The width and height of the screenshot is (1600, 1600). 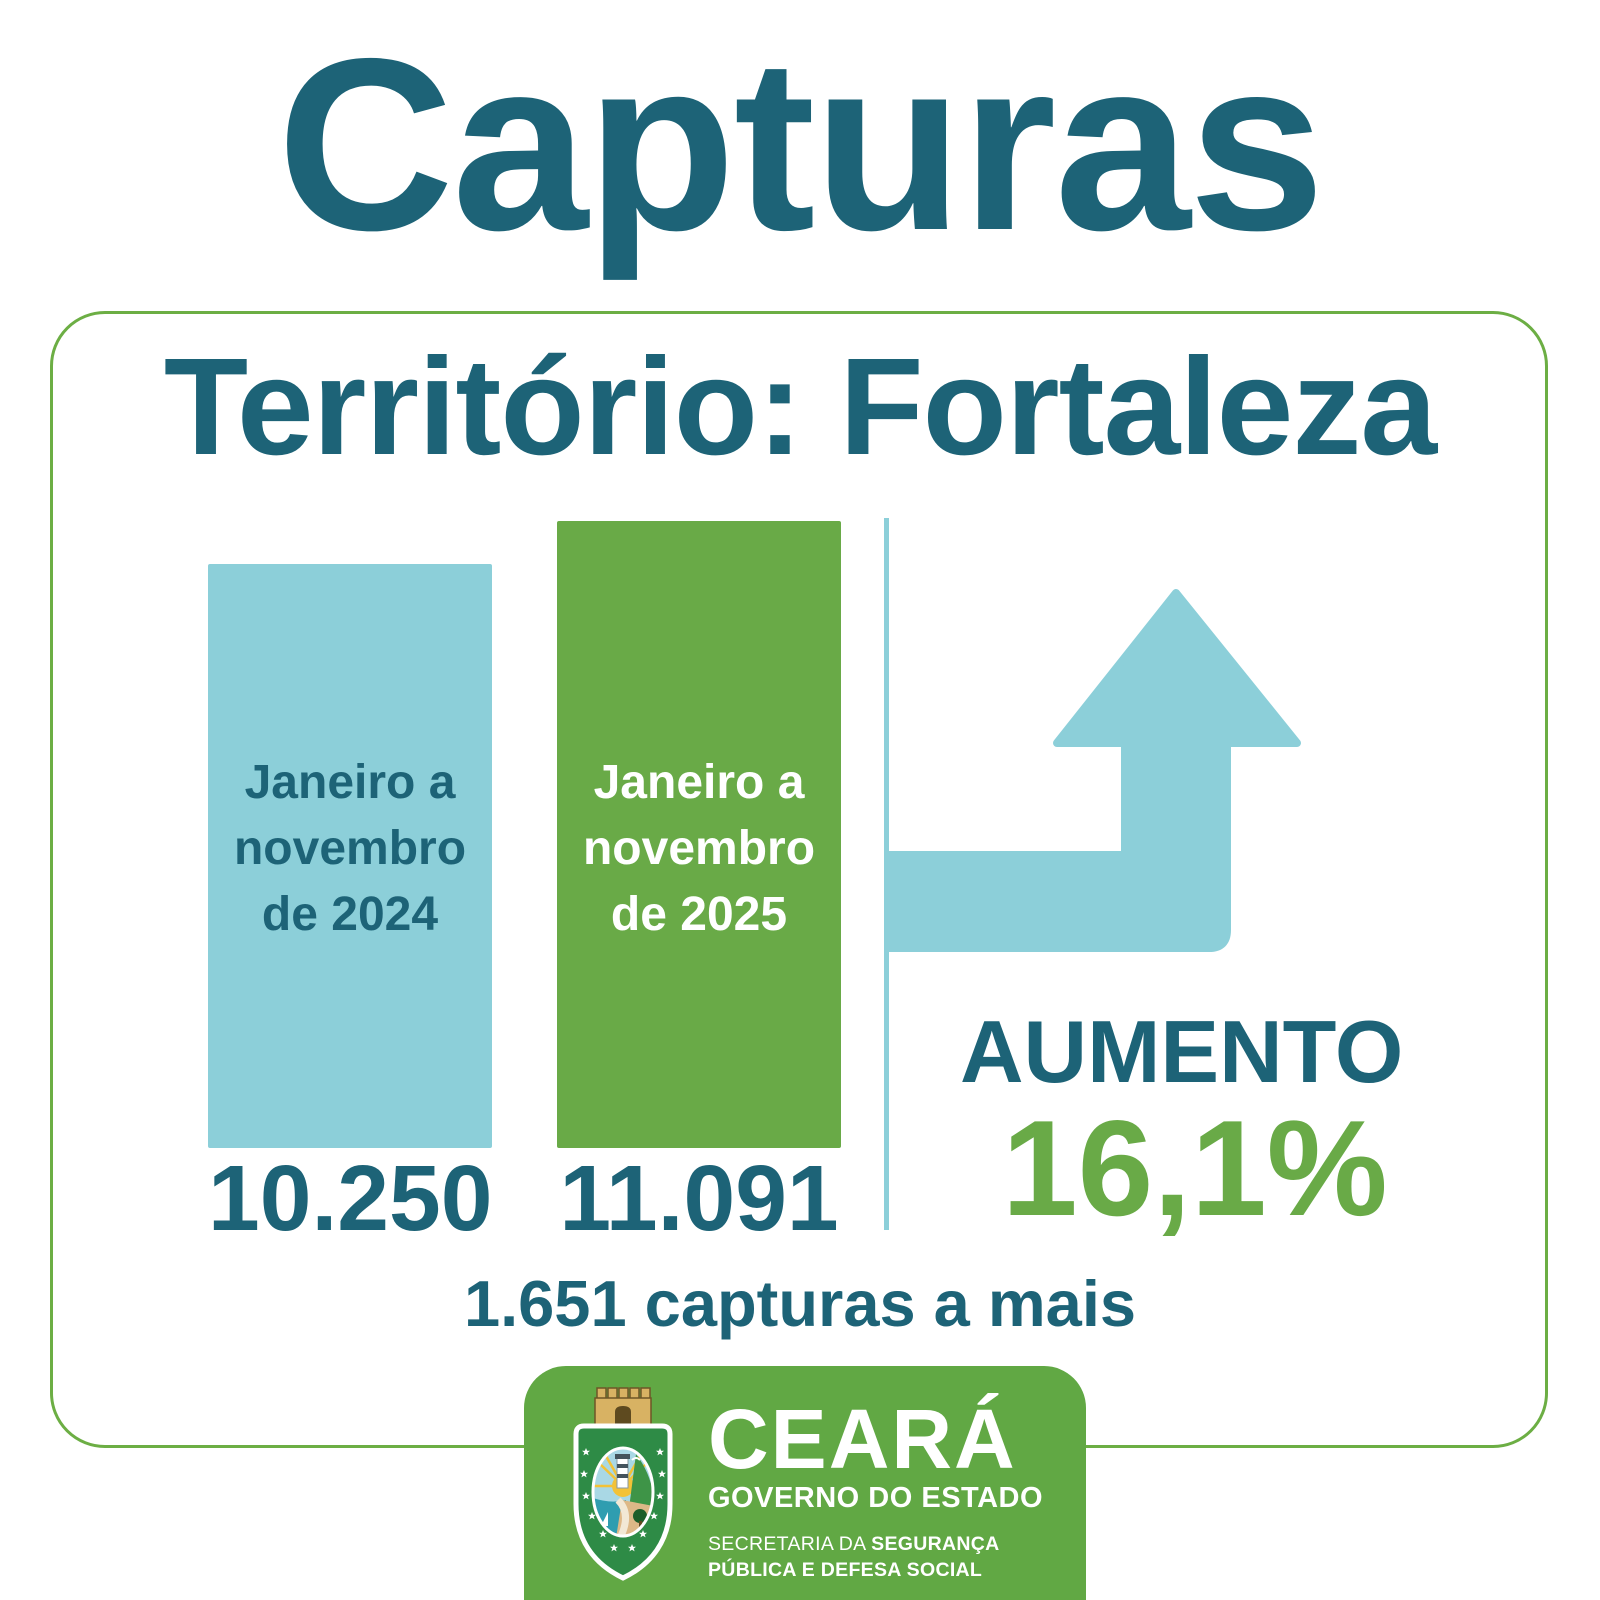 What do you see at coordinates (350, 914) in the screenshot?
I see `bar-2024-label-line3: de 2024` at bounding box center [350, 914].